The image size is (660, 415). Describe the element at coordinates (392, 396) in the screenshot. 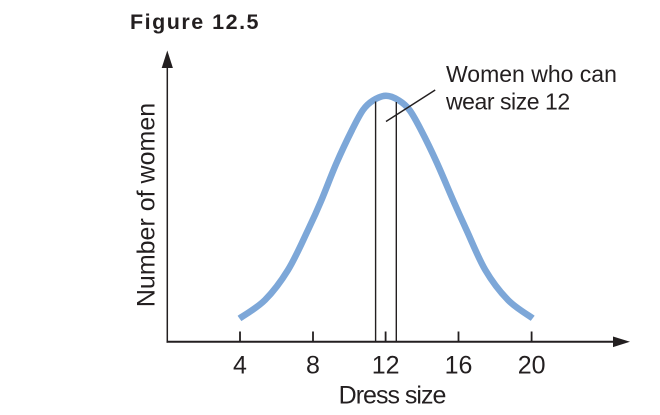

I see `svg-text: Dress size` at that location.